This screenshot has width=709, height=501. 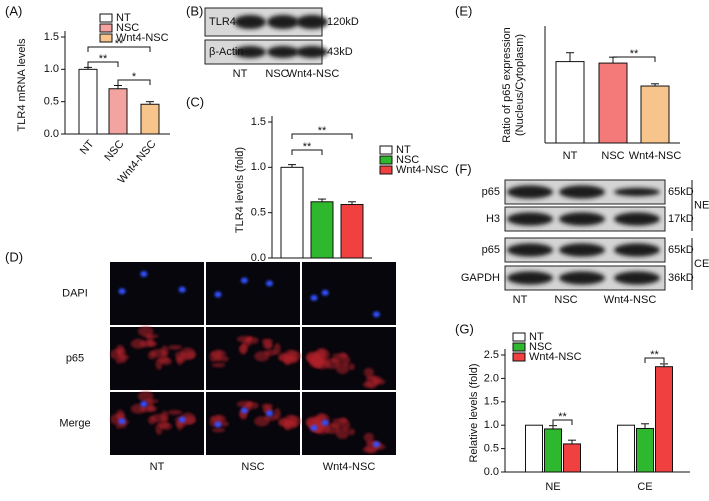 I want to click on image-row-label: p65, so click(x=75, y=358).